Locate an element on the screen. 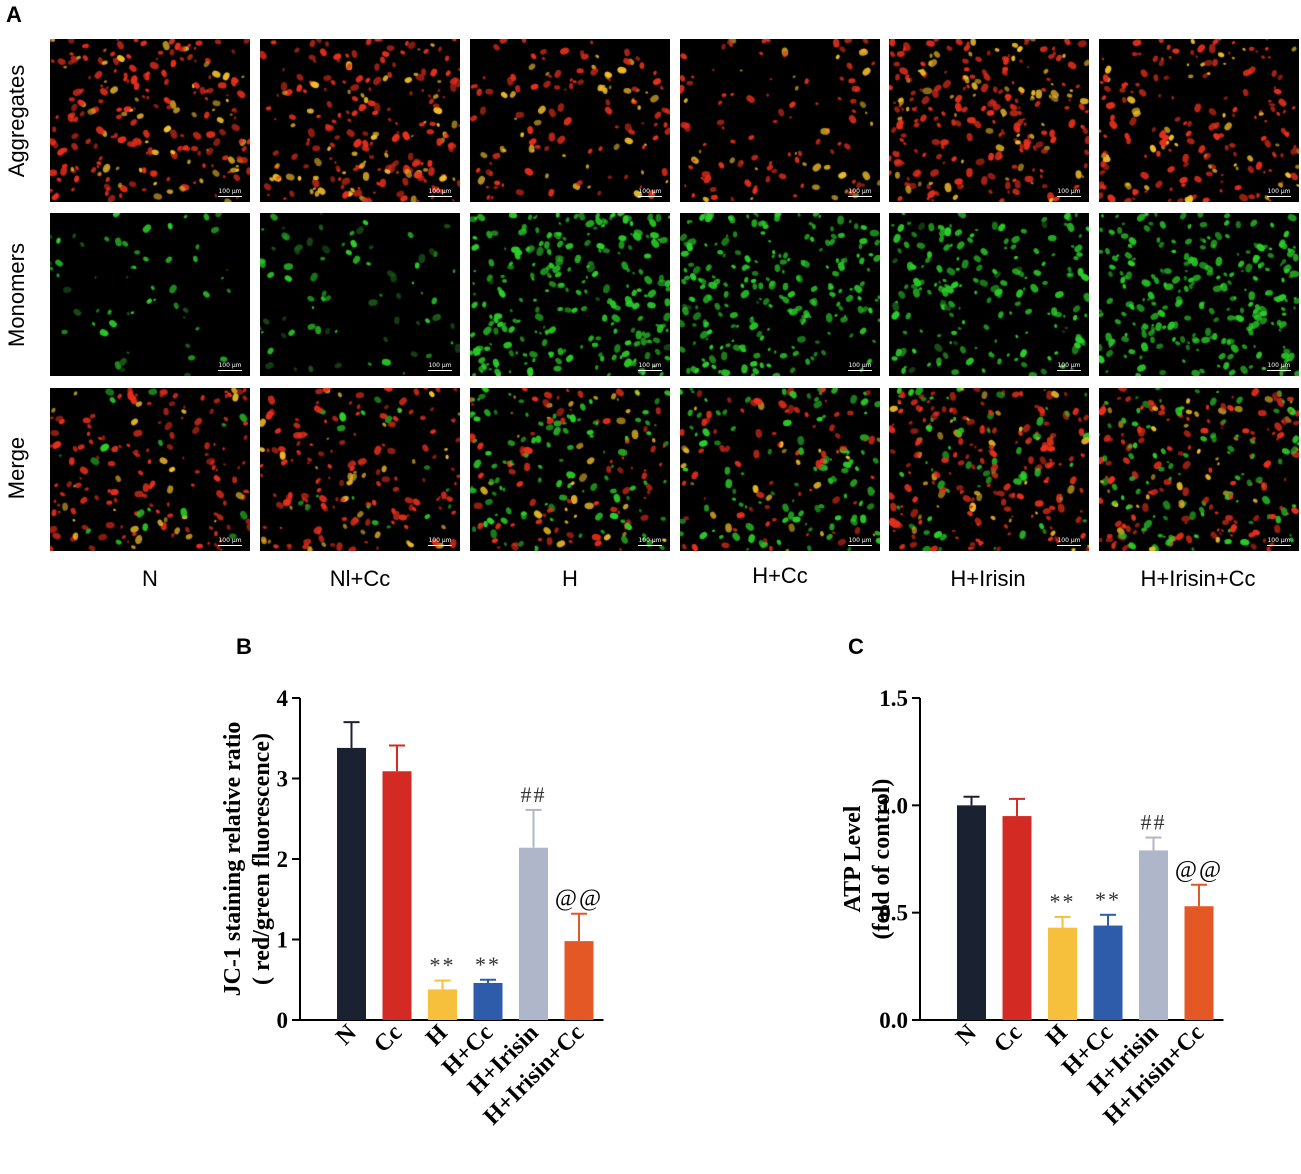 Image resolution: width=1301 pixels, height=1174 pixels. chart-b-ylabel-line-1: JC-1 staining relative ratio is located at coordinates (233, 859).